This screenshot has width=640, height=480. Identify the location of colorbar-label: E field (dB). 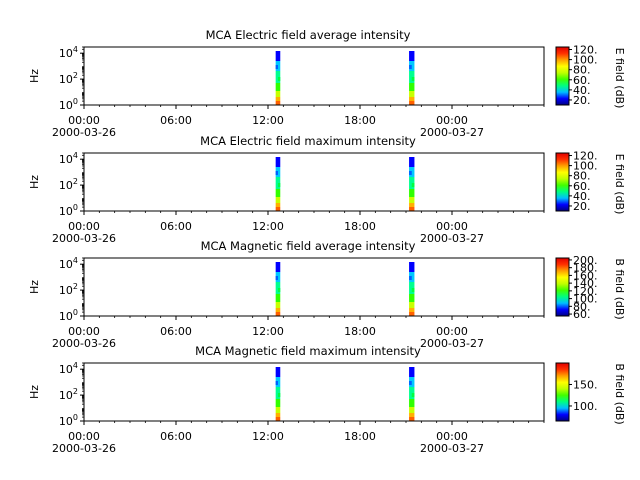
(619, 184).